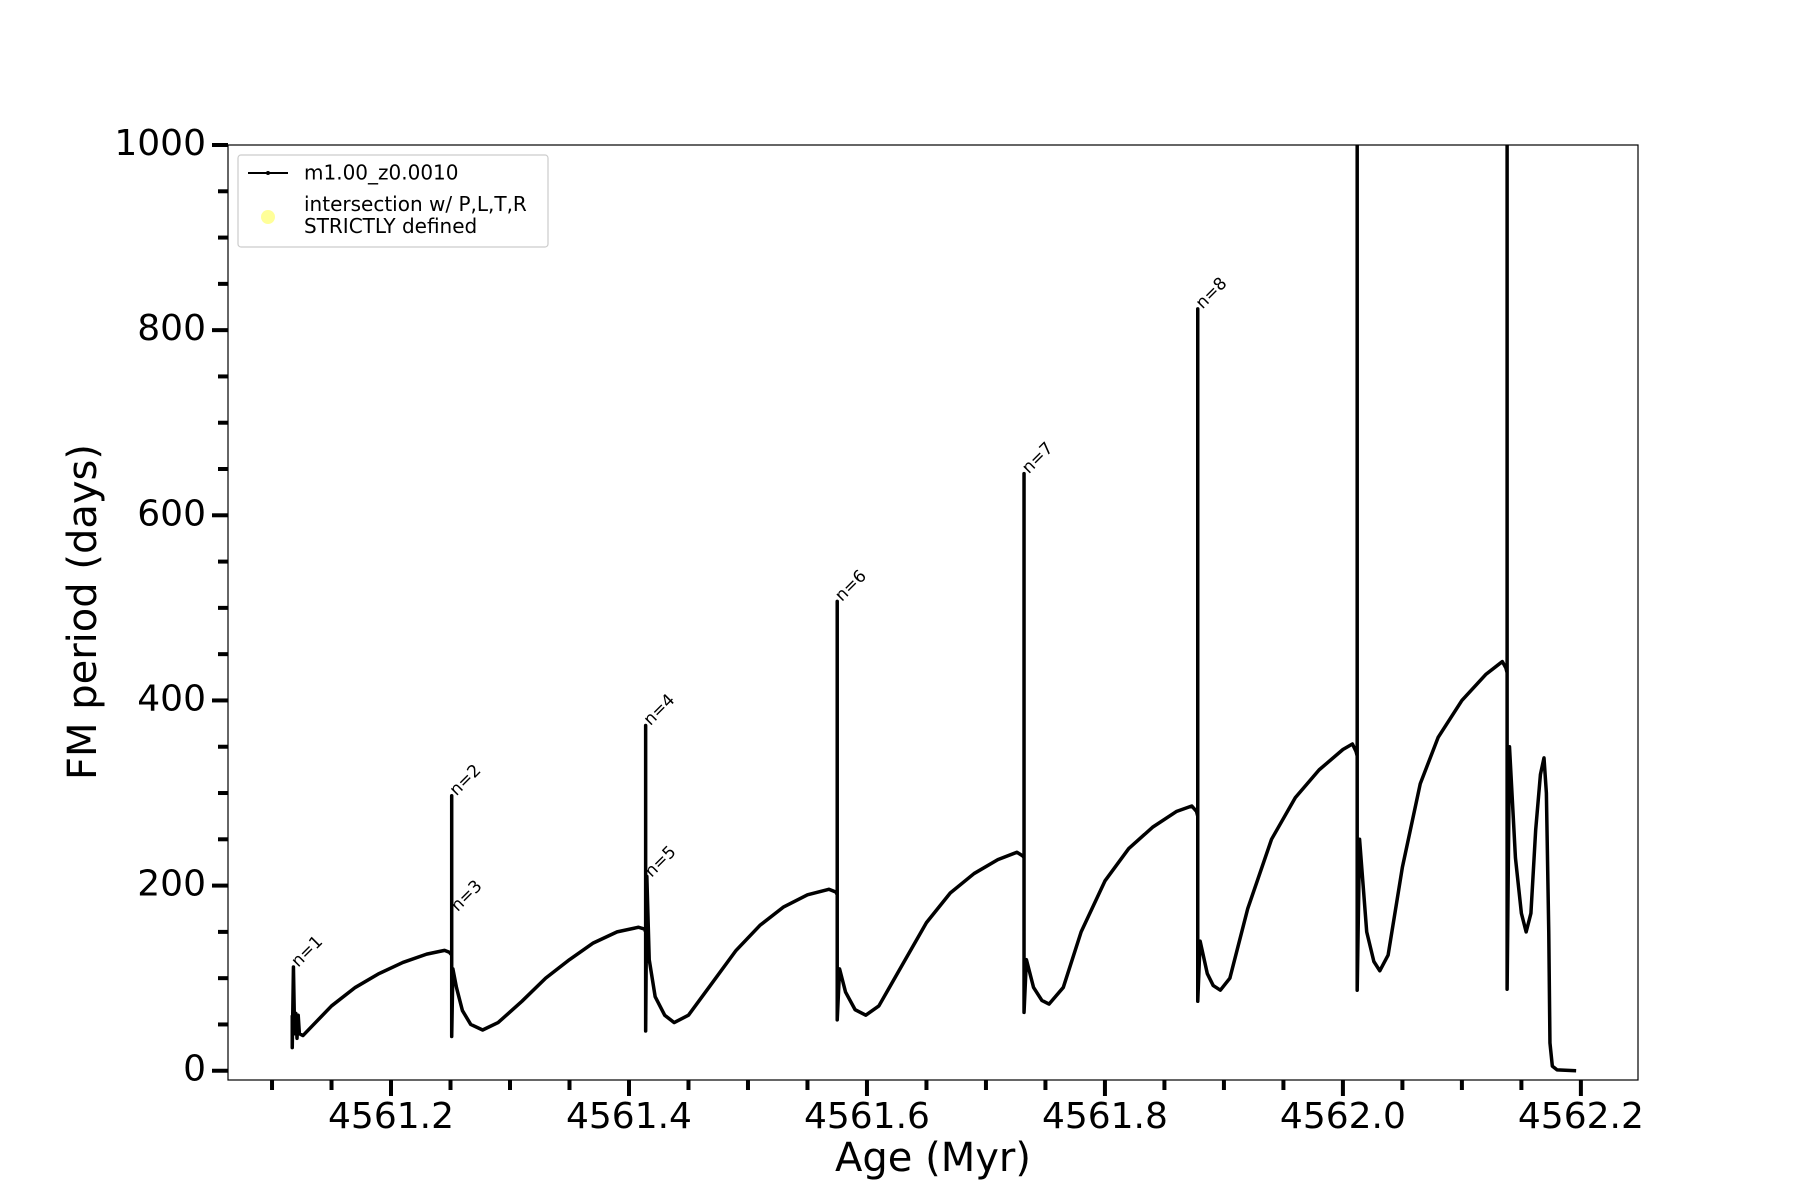 Image resolution: width=1800 pixels, height=1200 pixels. Describe the element at coordinates (1105, 1116) in the screenshot. I see `x-tick-label: 4561.8` at that location.